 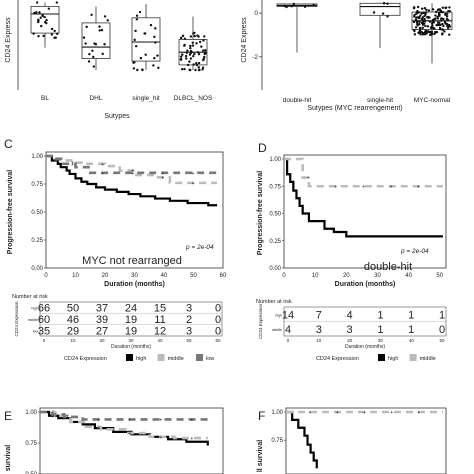 I want to click on ytick-label: 0.25, so click(x=275, y=242).